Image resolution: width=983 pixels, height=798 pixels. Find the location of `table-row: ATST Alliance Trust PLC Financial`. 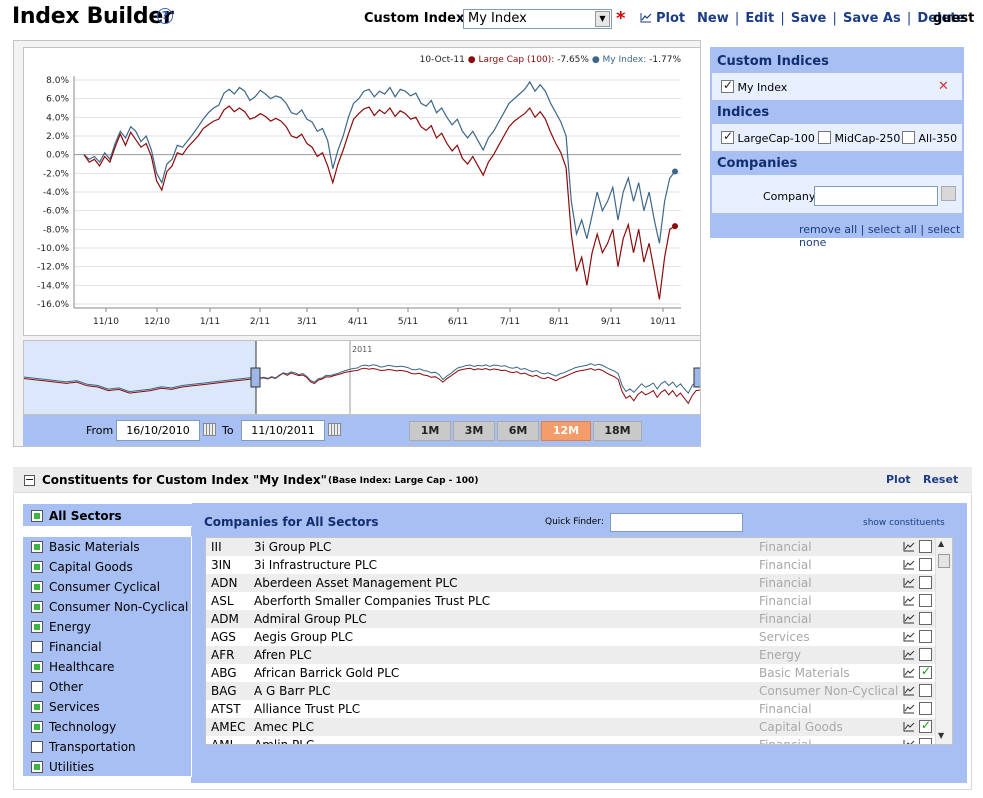

table-row: ATST Alliance Trust PLC Financial is located at coordinates (571, 709).